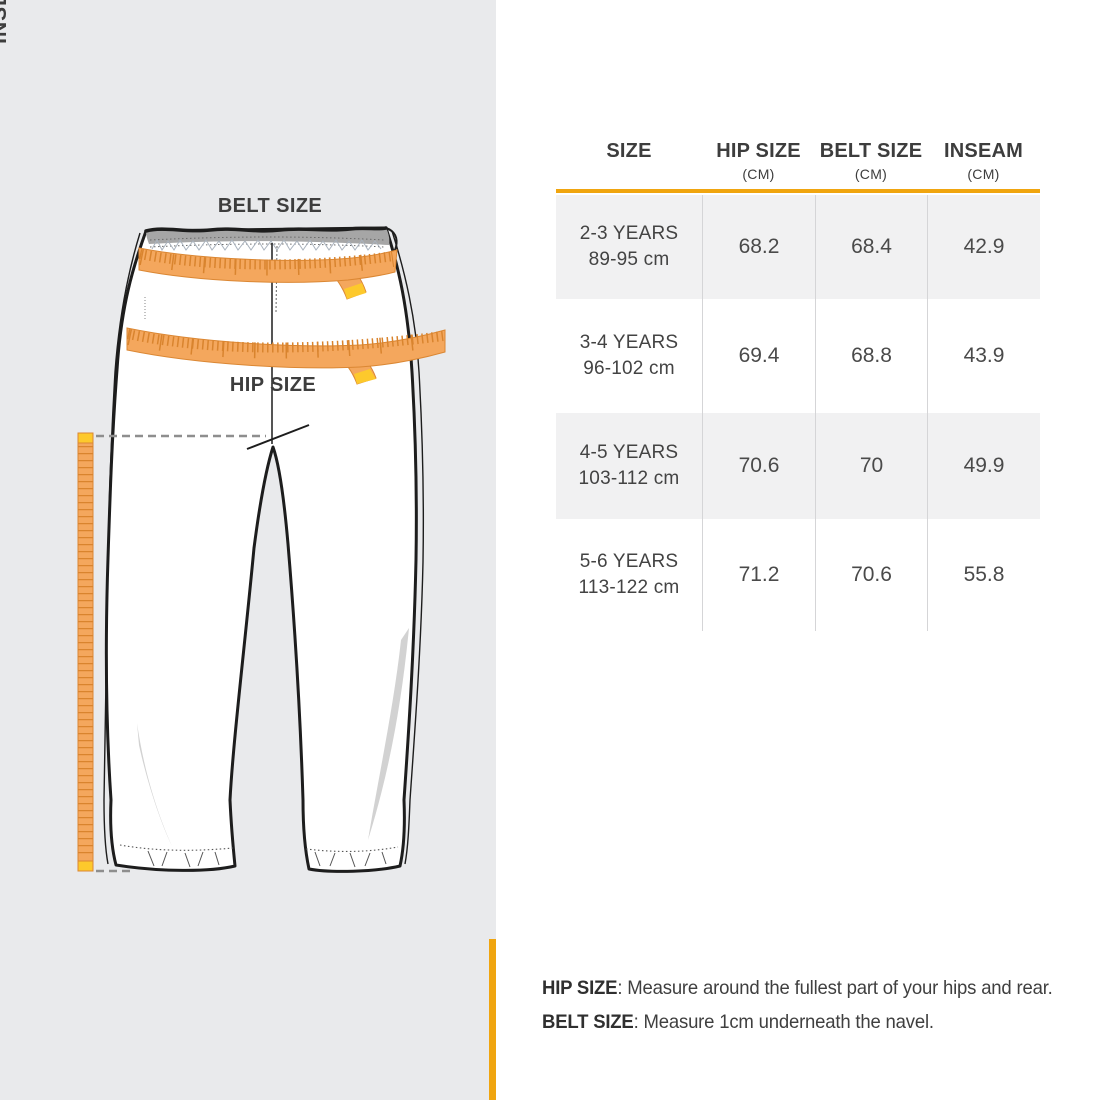 The image size is (1100, 1100). I want to click on right-leg-shade, so click(388, 734).